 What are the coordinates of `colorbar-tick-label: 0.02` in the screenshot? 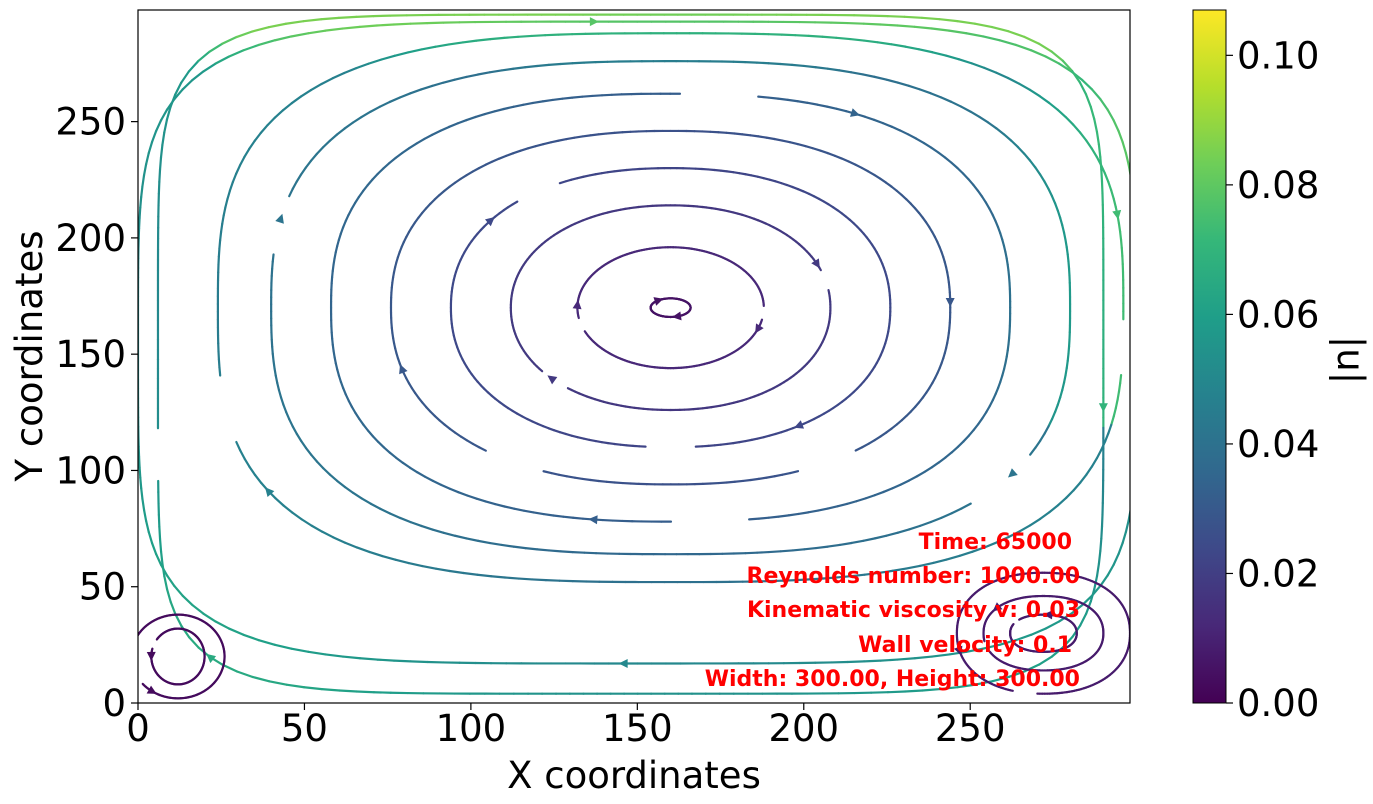 It's located at (1278, 573).